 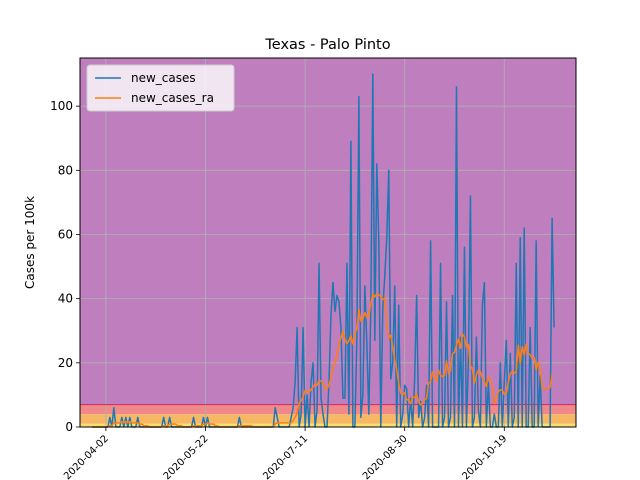 What do you see at coordinates (385, 456) in the screenshot?
I see `x-tick-label-3: 2020-08-30` at bounding box center [385, 456].